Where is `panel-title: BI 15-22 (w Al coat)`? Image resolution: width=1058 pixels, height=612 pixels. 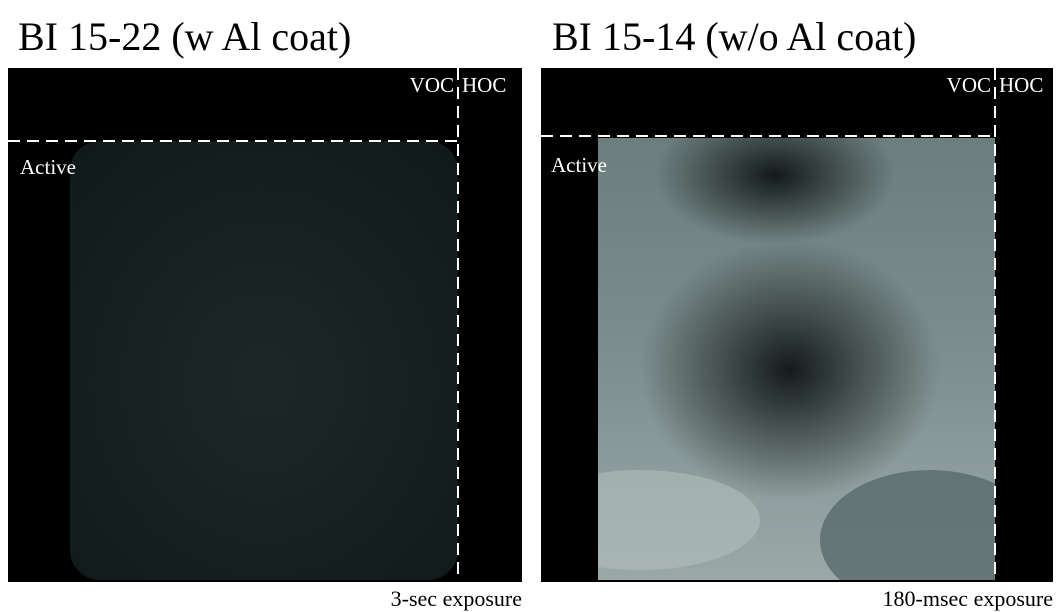 panel-title: BI 15-22 (w Al coat) is located at coordinates (184, 36).